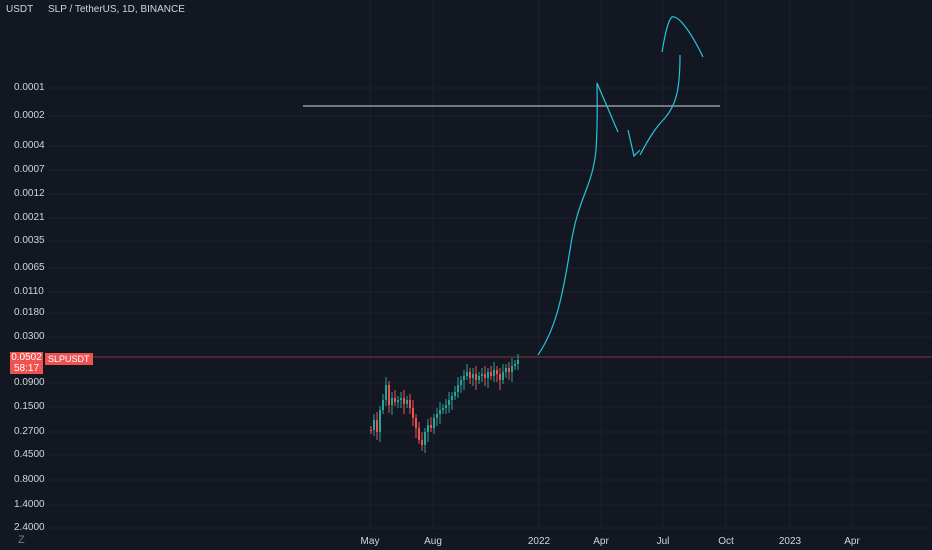 The height and width of the screenshot is (550, 932). Describe the element at coordinates (370, 541) in the screenshot. I see `x-tick-label: May` at that location.